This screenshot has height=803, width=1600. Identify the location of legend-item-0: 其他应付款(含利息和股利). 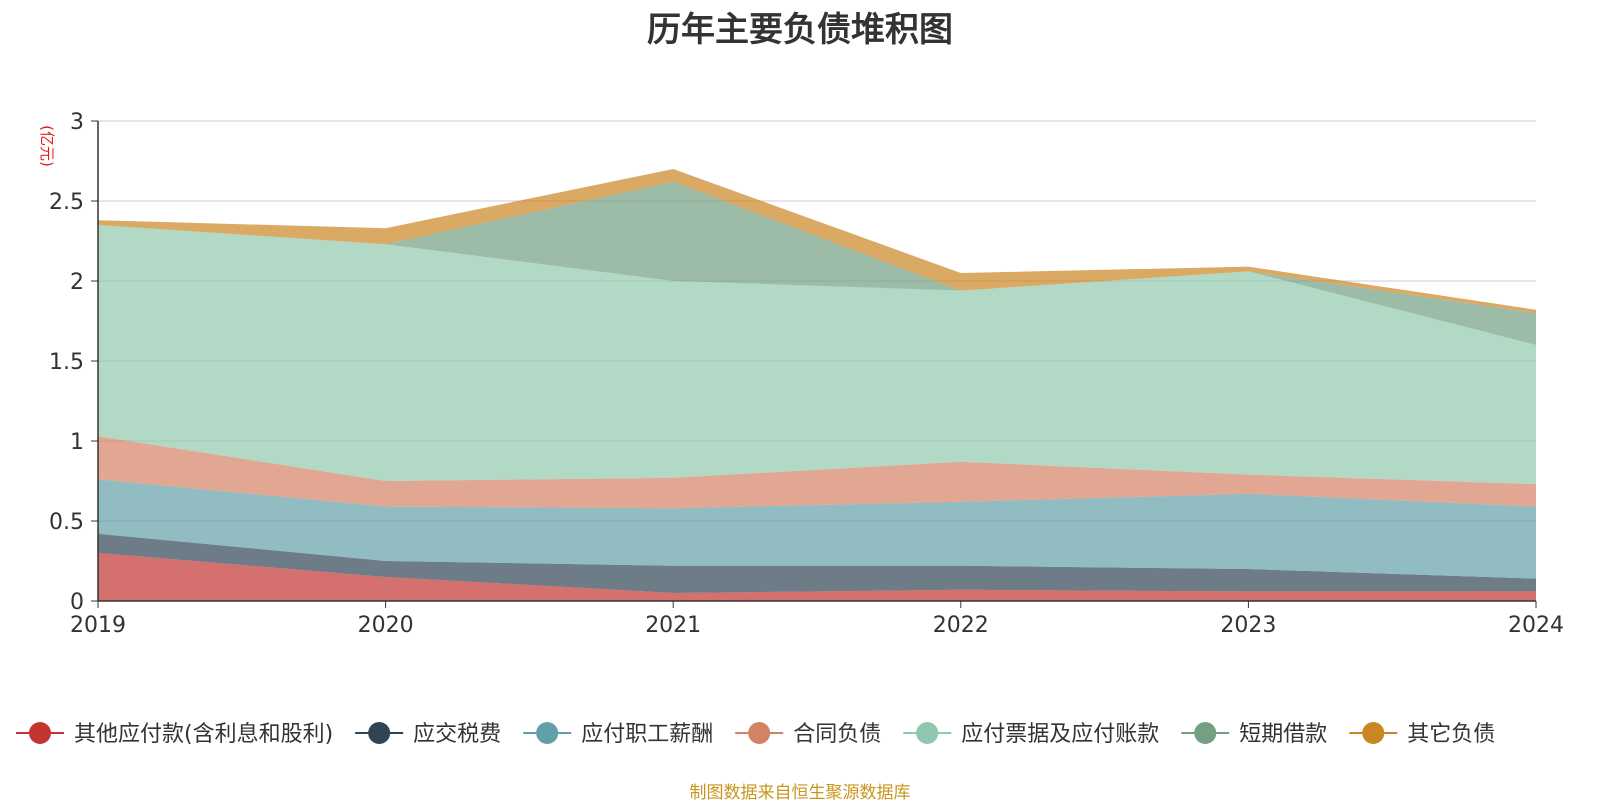
(174, 734).